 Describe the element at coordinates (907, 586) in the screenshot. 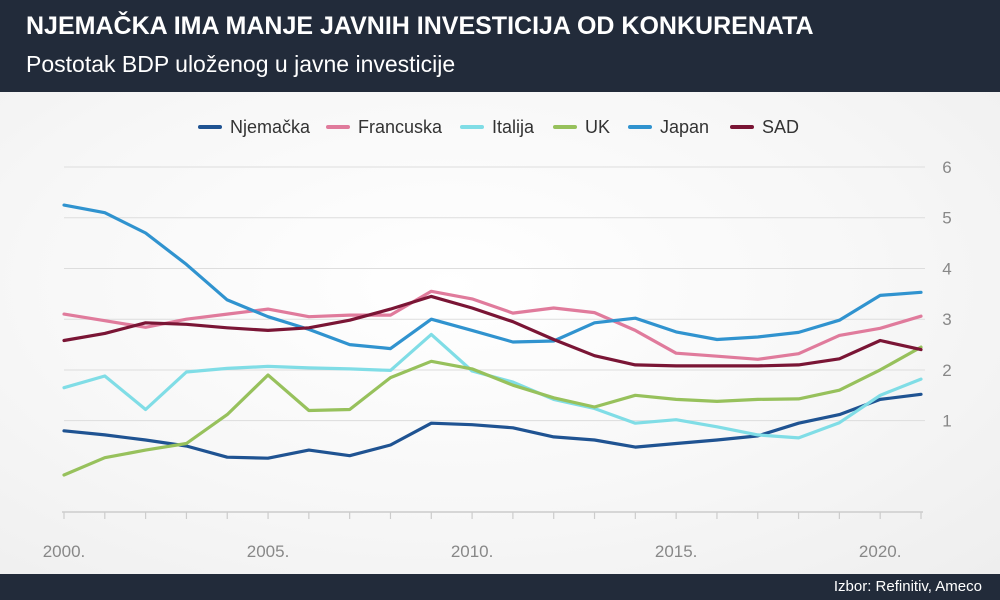

I see `source-note: Izbor: Refinitiv, Ameco` at that location.